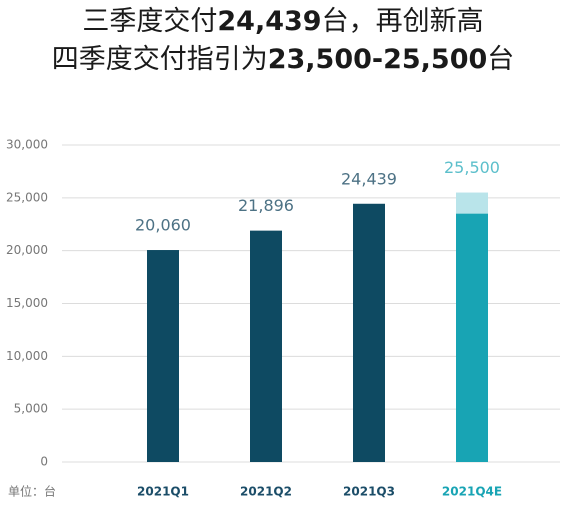 Image resolution: width=566 pixels, height=505 pixels. I want to click on y-tick-label: 20,000, so click(27, 250).